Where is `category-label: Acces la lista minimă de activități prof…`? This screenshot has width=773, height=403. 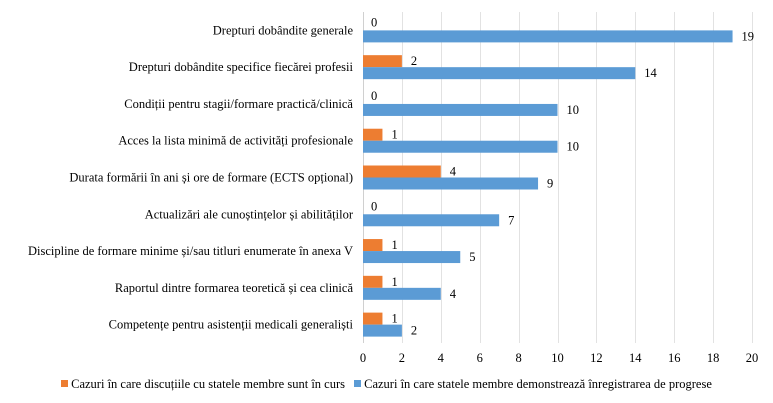 category-label: Acces la lista minimă de activități prof… is located at coordinates (235, 141).